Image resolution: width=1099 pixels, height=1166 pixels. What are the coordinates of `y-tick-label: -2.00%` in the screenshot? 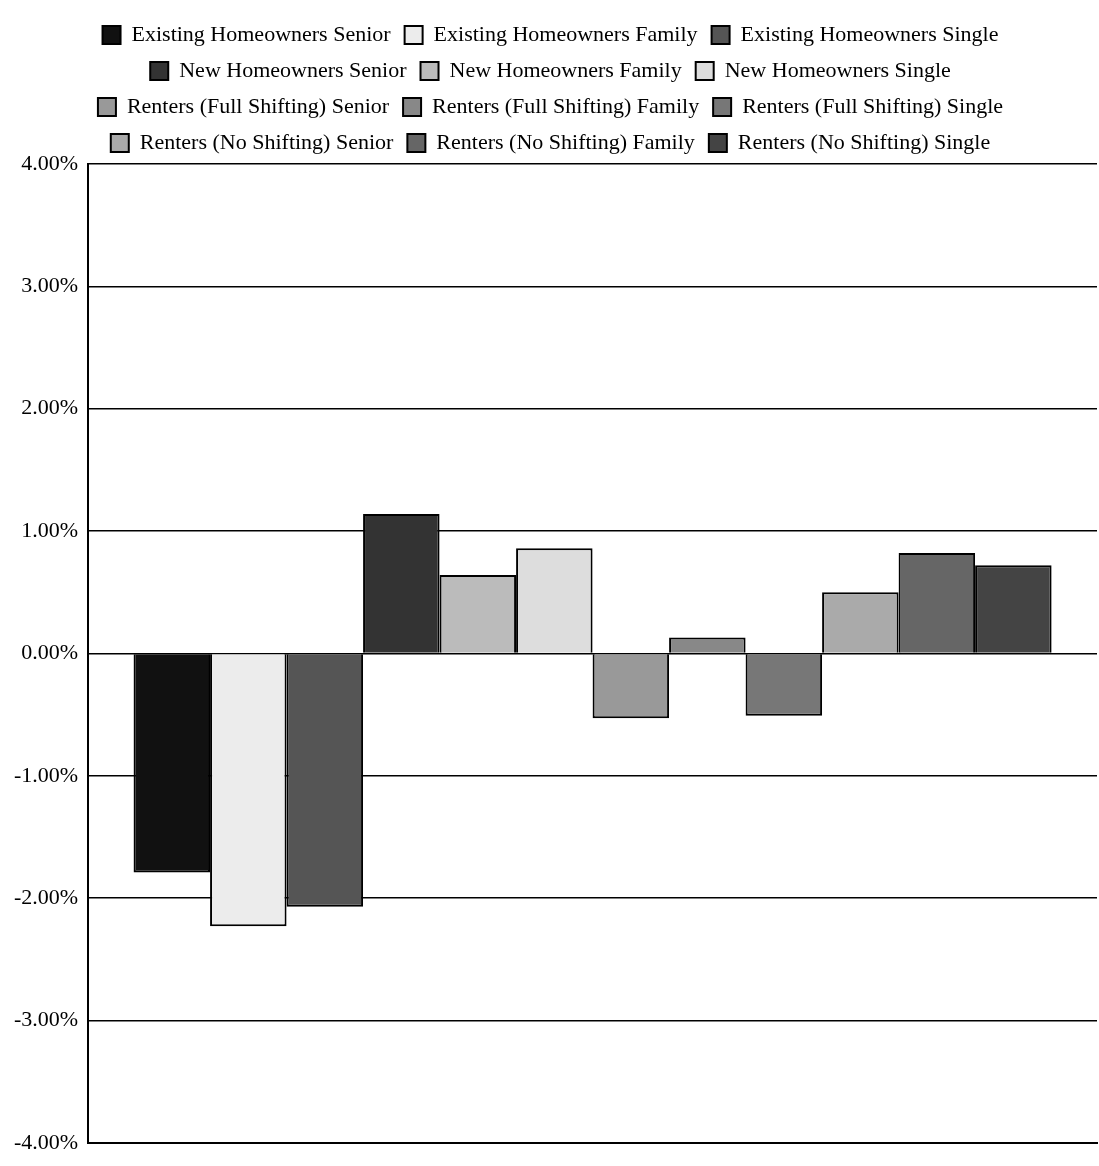 It's located at (46, 896).